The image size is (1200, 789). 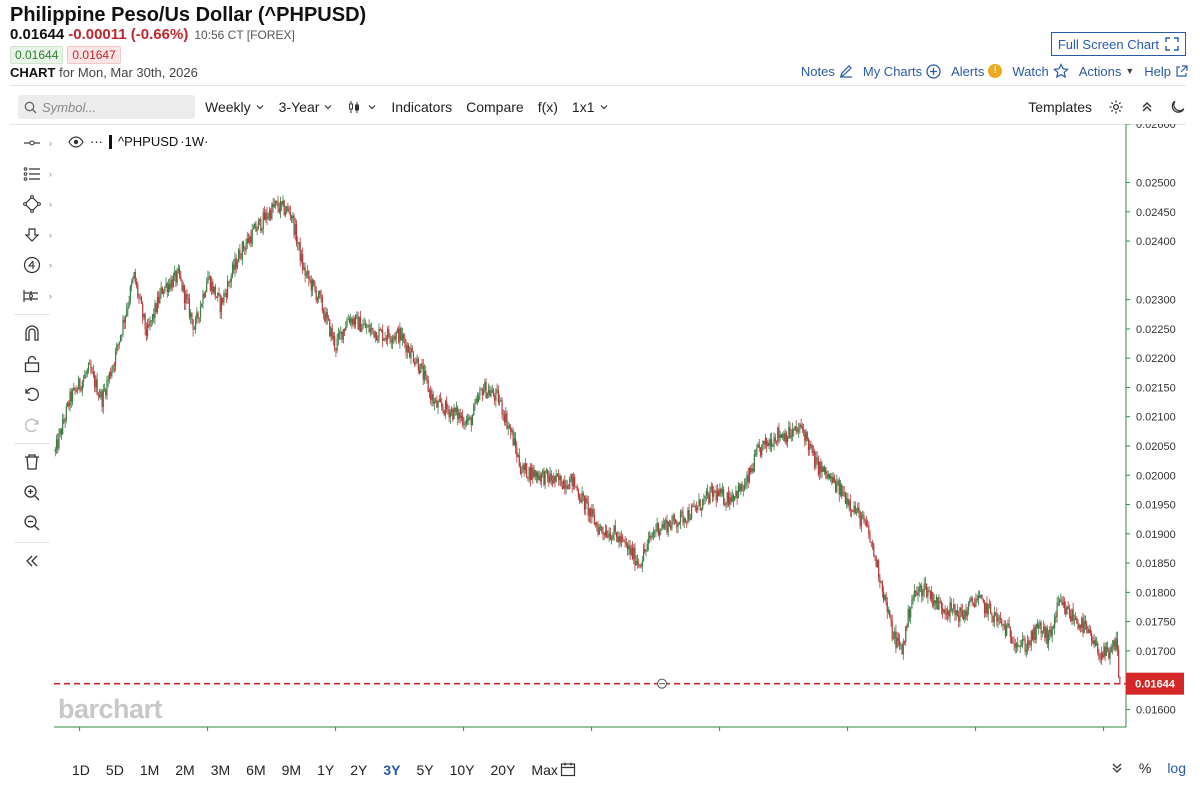 What do you see at coordinates (306, 107) in the screenshot?
I see `range-dropdown: 3-Year` at bounding box center [306, 107].